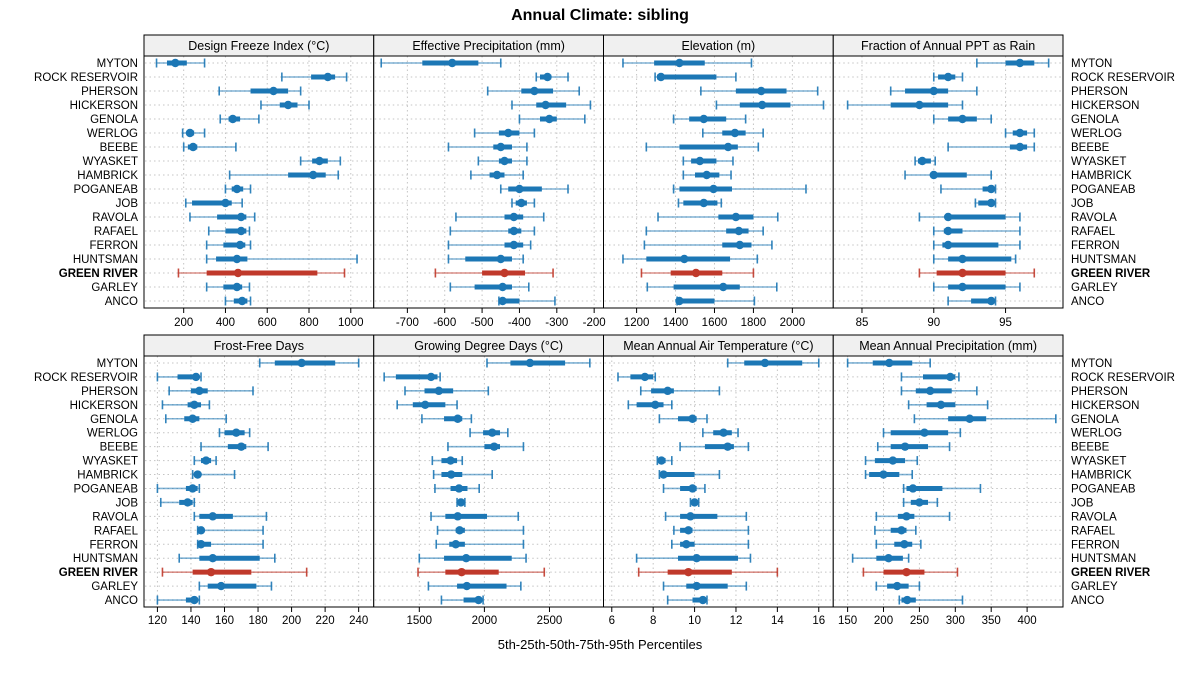 This screenshot has width=1200, height=675. Describe the element at coordinates (267, 323) in the screenshot. I see `x-tick-label: 600` at that location.